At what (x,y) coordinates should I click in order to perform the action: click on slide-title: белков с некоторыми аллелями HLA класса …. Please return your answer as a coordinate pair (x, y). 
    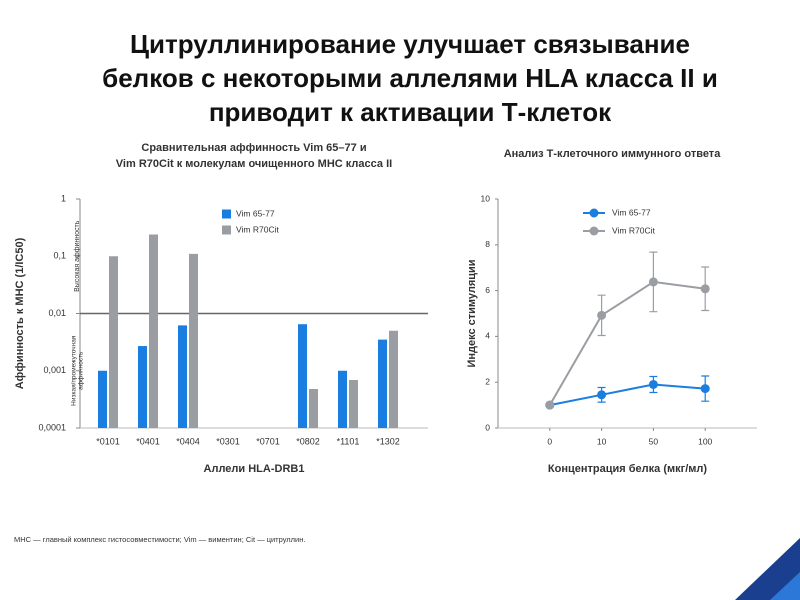
    Looking at the image, I should click on (410, 78).